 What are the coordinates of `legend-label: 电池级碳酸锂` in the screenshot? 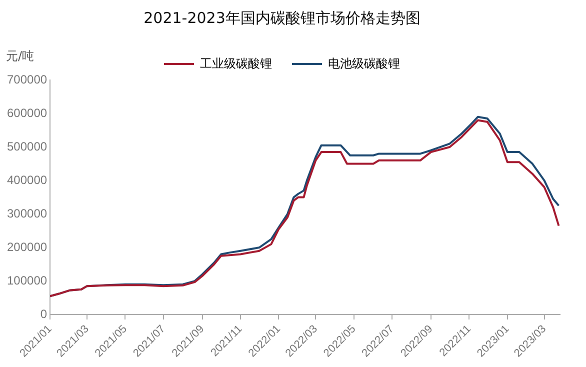 It's located at (364, 63).